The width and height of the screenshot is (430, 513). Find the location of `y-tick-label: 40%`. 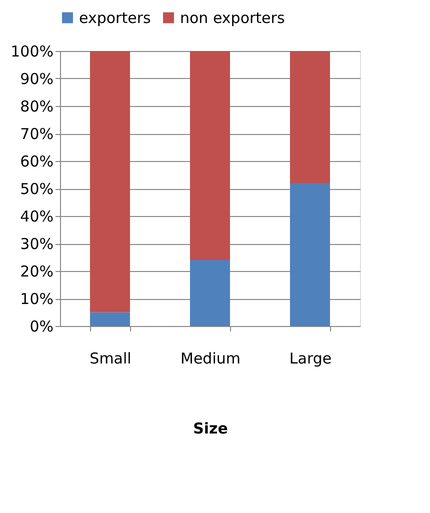

y-tick-label: 40% is located at coordinates (37, 217).